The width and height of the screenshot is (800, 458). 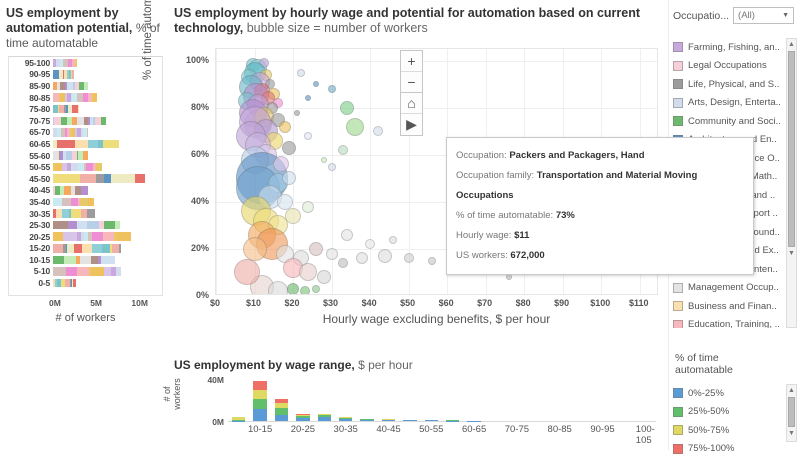 I want to click on left-bar-row: 30-35, so click(x=85, y=214).